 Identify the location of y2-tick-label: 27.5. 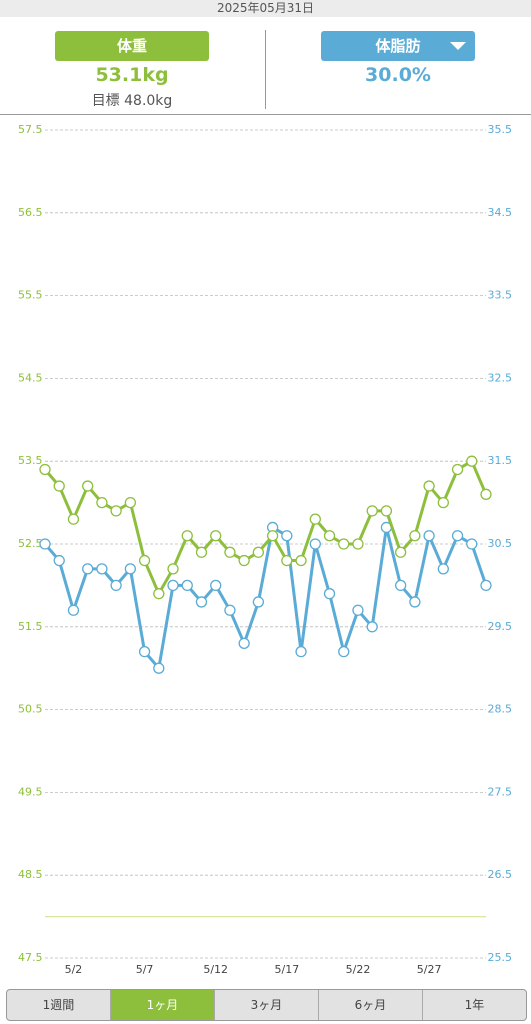
(500, 791).